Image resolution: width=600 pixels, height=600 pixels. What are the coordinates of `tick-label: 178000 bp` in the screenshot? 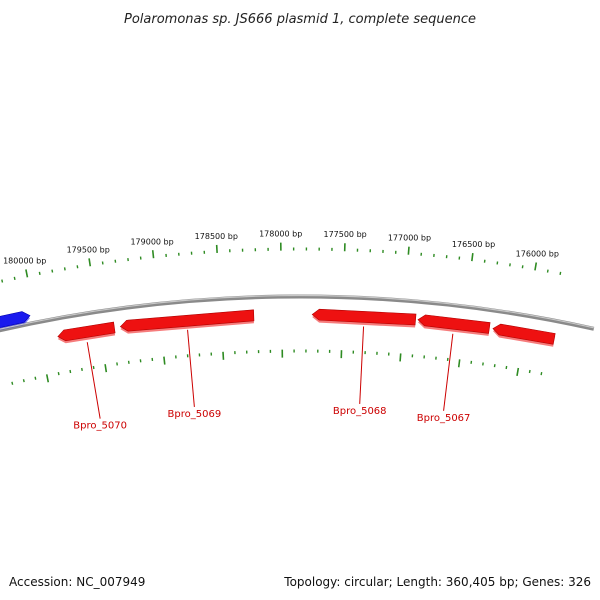 It's located at (280, 234).